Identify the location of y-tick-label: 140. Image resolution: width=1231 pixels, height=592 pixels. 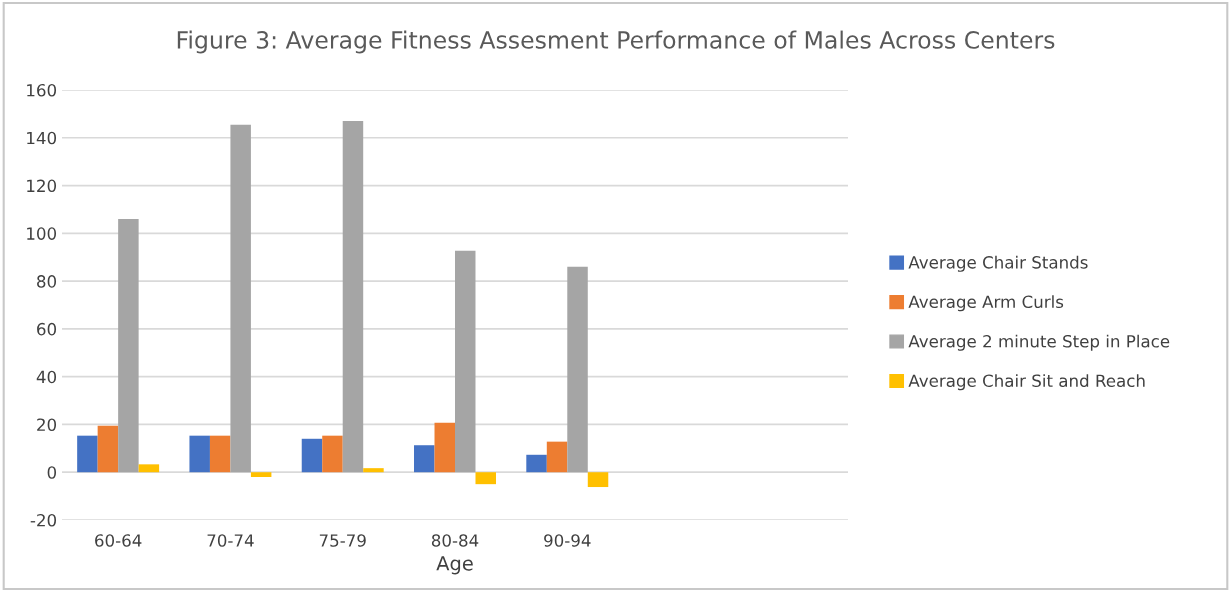
(42, 138).